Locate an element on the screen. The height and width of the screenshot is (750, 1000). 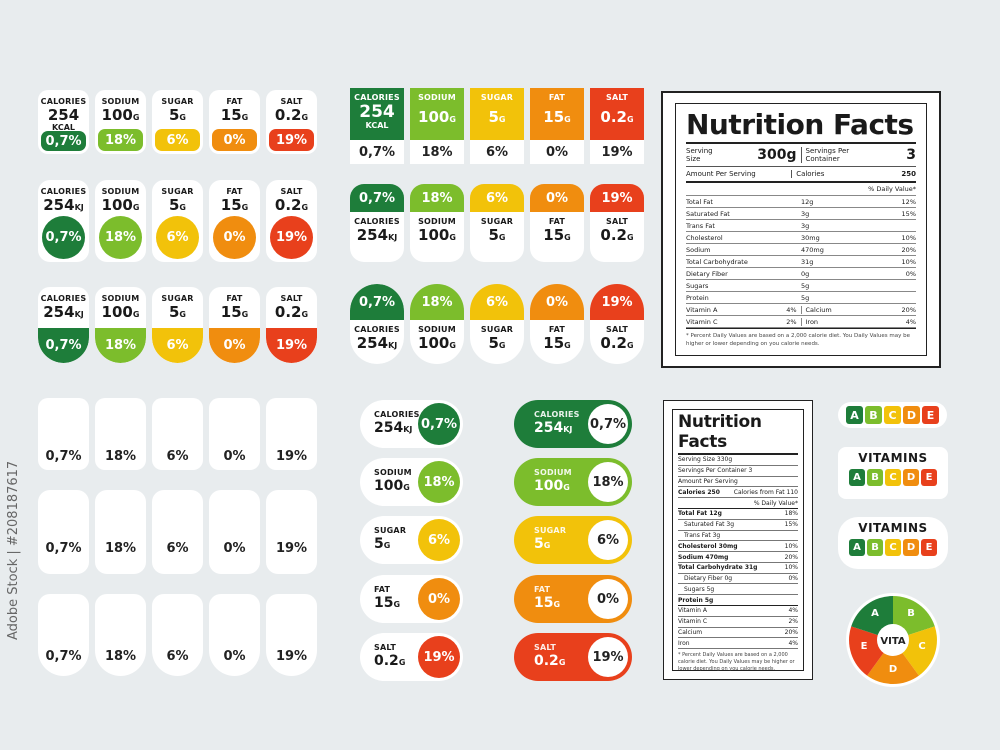
vitamins-card-1: VITAMINS A B C D E is located at coordinates (893, 473).